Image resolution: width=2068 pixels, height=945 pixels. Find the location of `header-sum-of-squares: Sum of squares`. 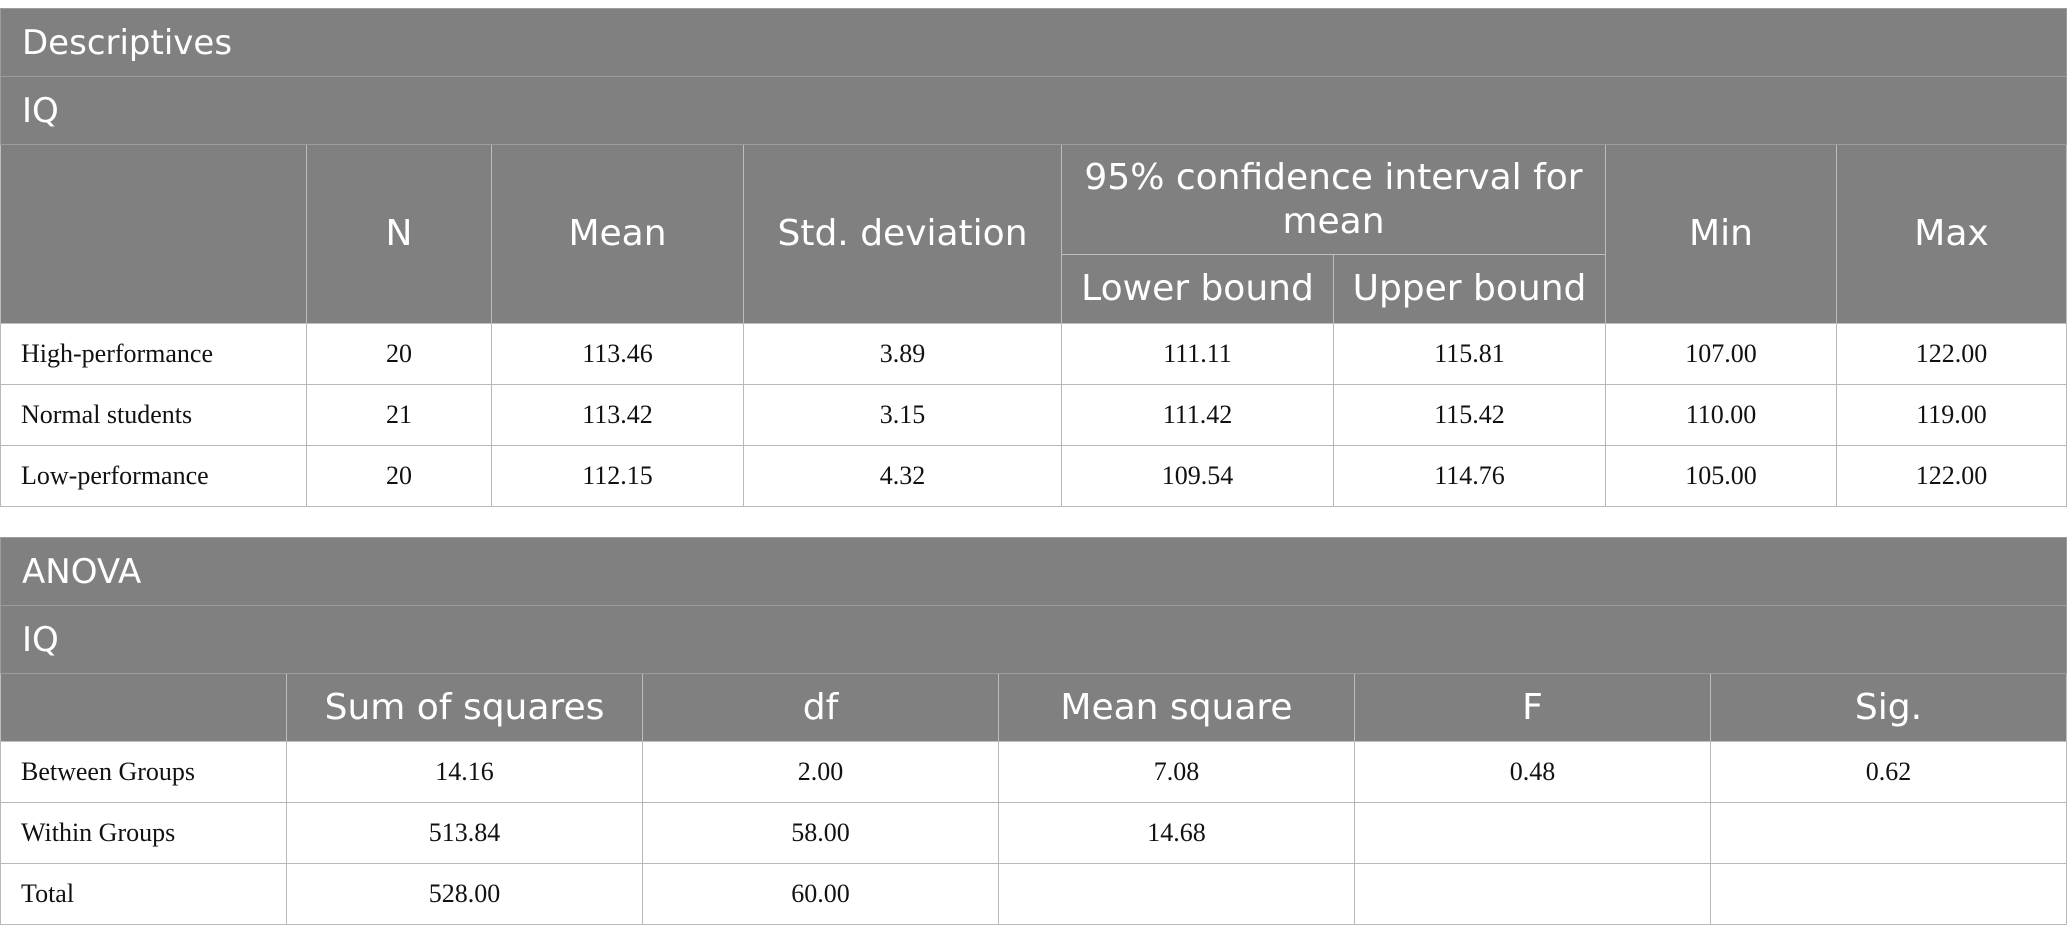

header-sum-of-squares: Sum of squares is located at coordinates (464, 707).